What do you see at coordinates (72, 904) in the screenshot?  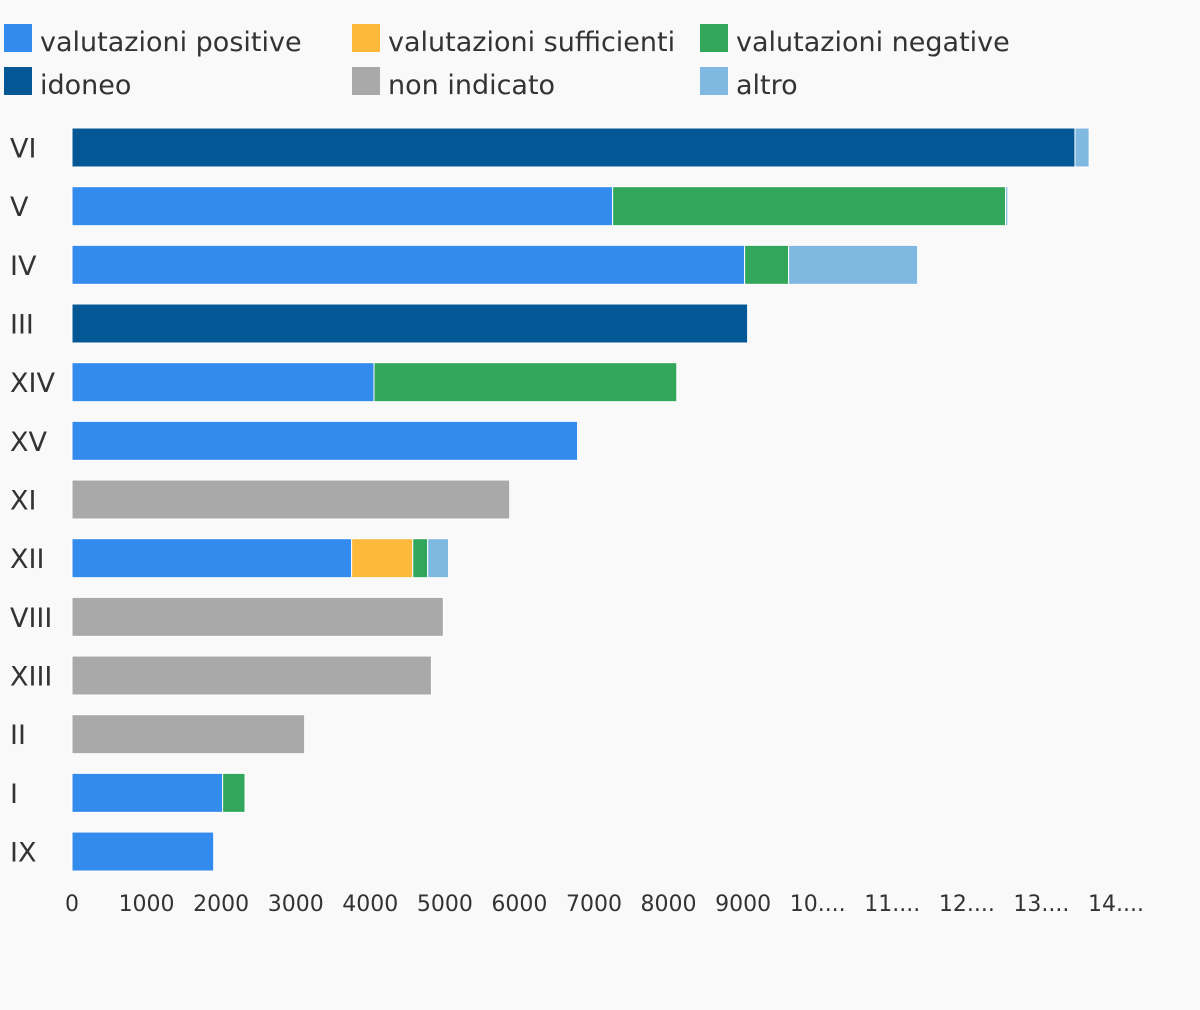 I see `x-tick-label: 0` at bounding box center [72, 904].